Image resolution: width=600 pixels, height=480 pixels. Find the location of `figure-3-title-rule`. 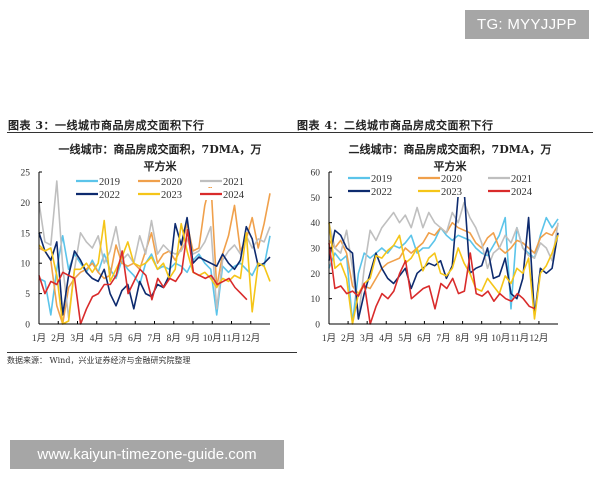

figure-3-title-rule is located at coordinates (152, 132).